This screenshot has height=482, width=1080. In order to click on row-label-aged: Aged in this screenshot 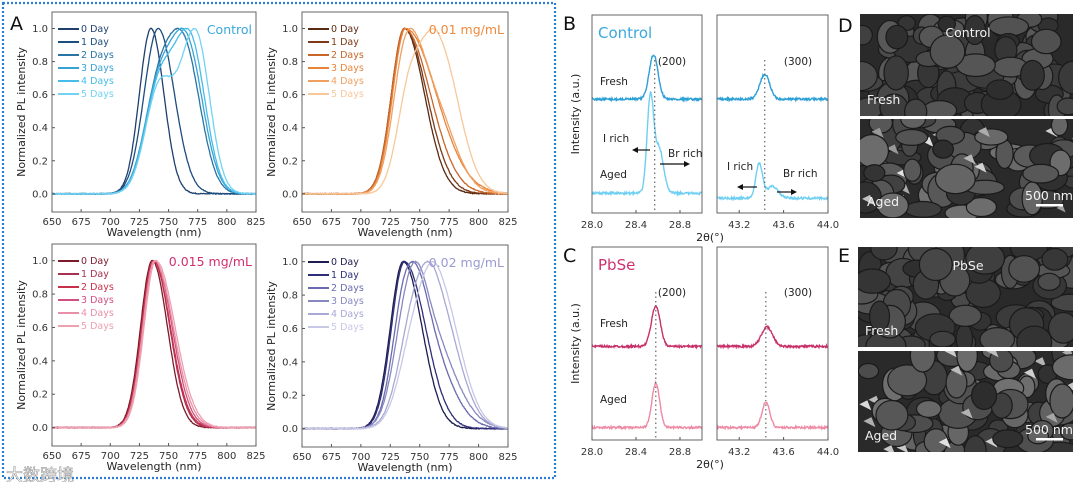, I will do `click(613, 400)`.